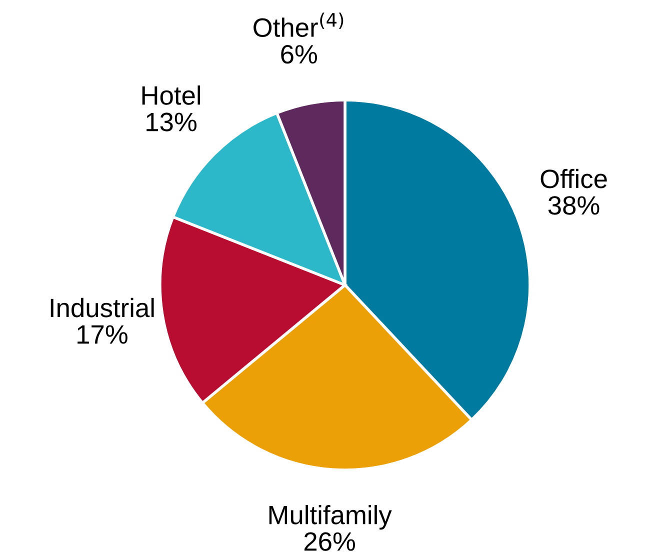 The width and height of the screenshot is (653, 555). What do you see at coordinates (299, 54) in the screenshot?
I see `data-label: 6%` at bounding box center [299, 54].